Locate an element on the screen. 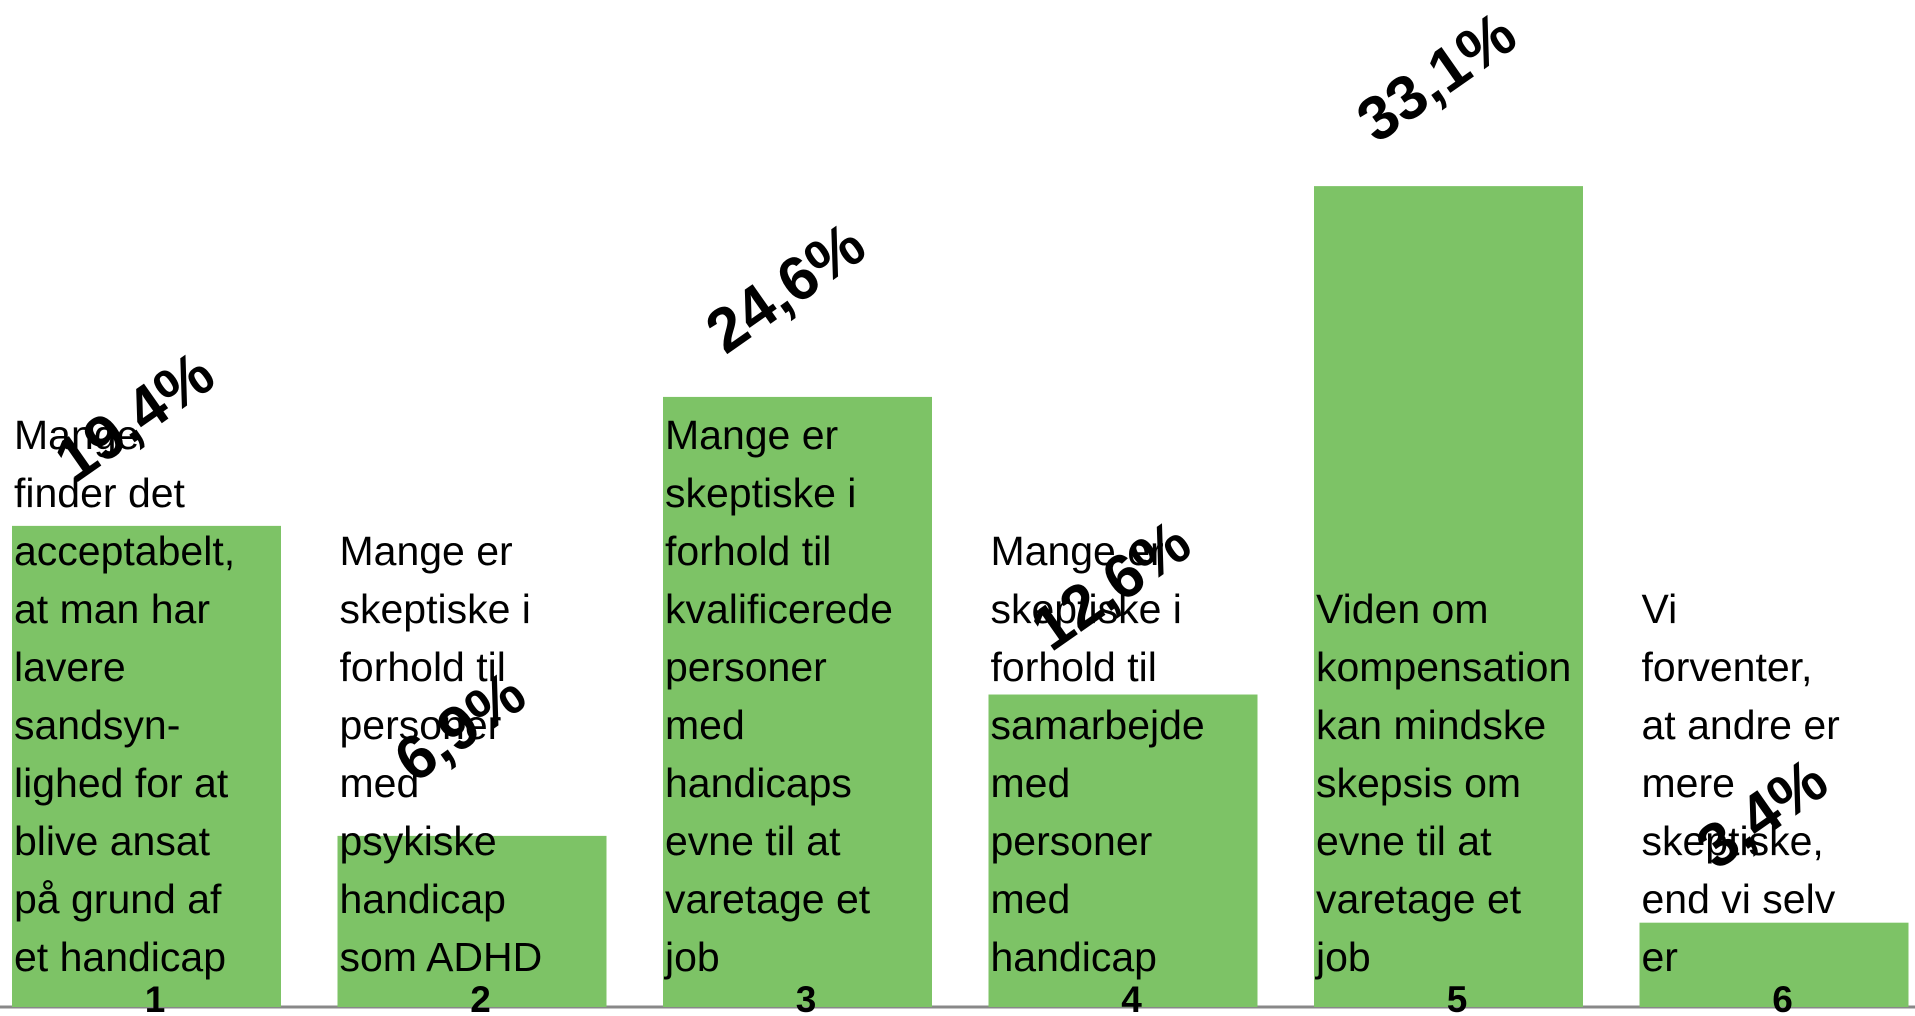  bar-annotation: blive ansat is located at coordinates (112, 841).